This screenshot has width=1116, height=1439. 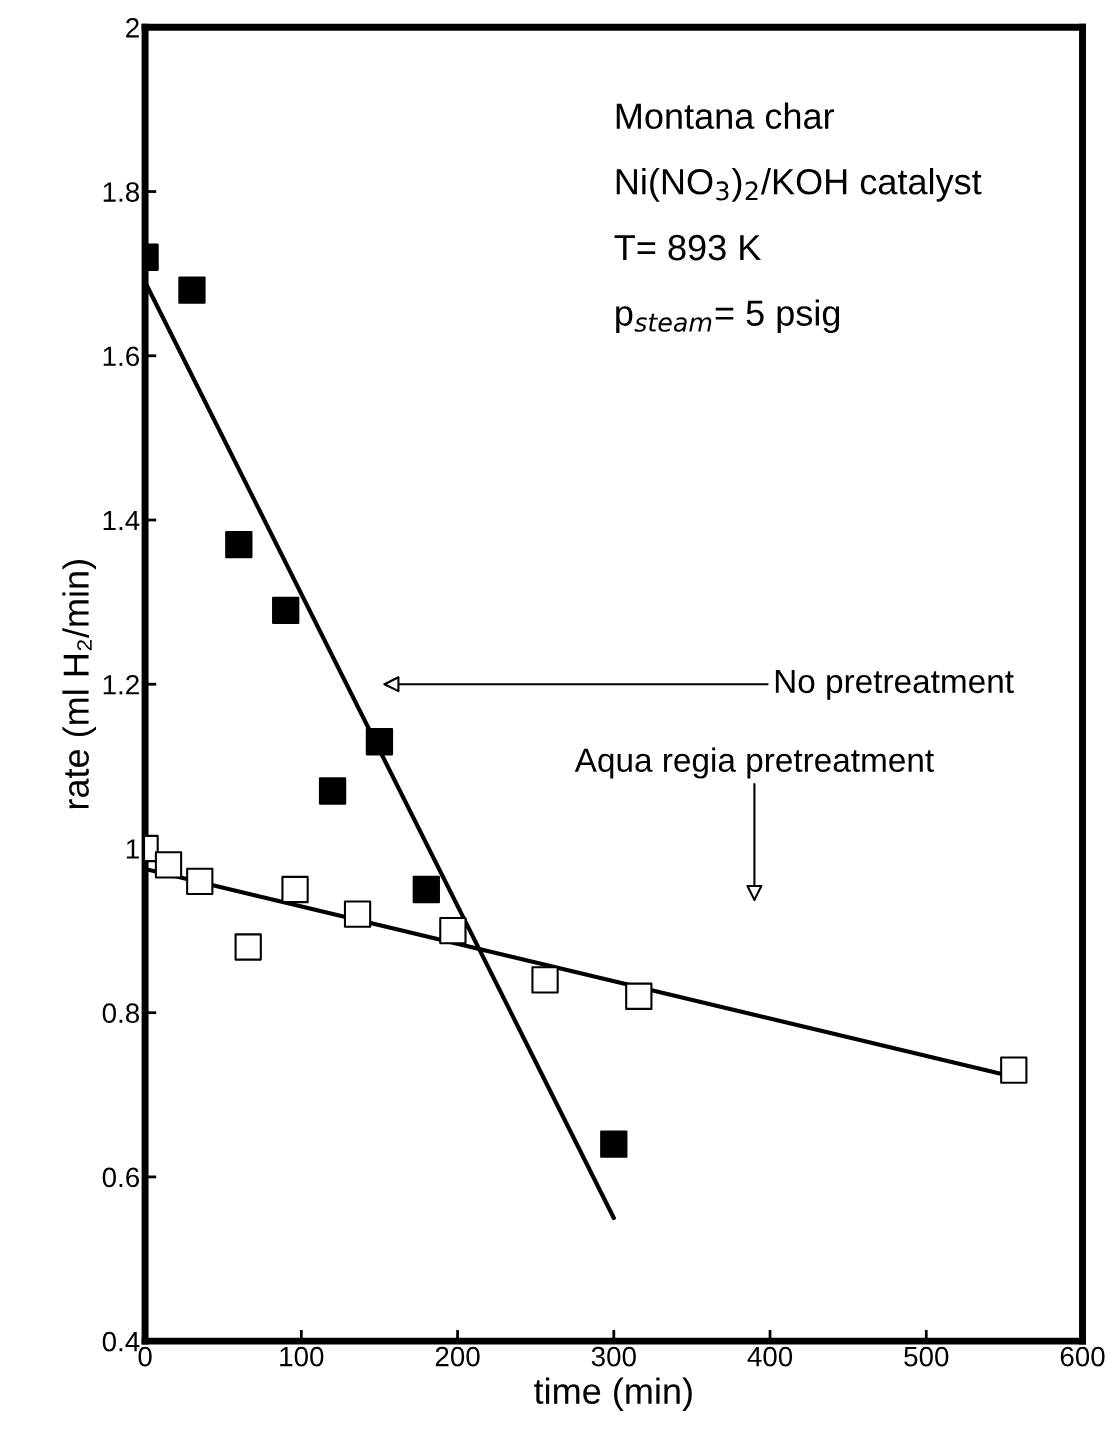 What do you see at coordinates (145, 1356) in the screenshot?
I see `x-tick-label: 0` at bounding box center [145, 1356].